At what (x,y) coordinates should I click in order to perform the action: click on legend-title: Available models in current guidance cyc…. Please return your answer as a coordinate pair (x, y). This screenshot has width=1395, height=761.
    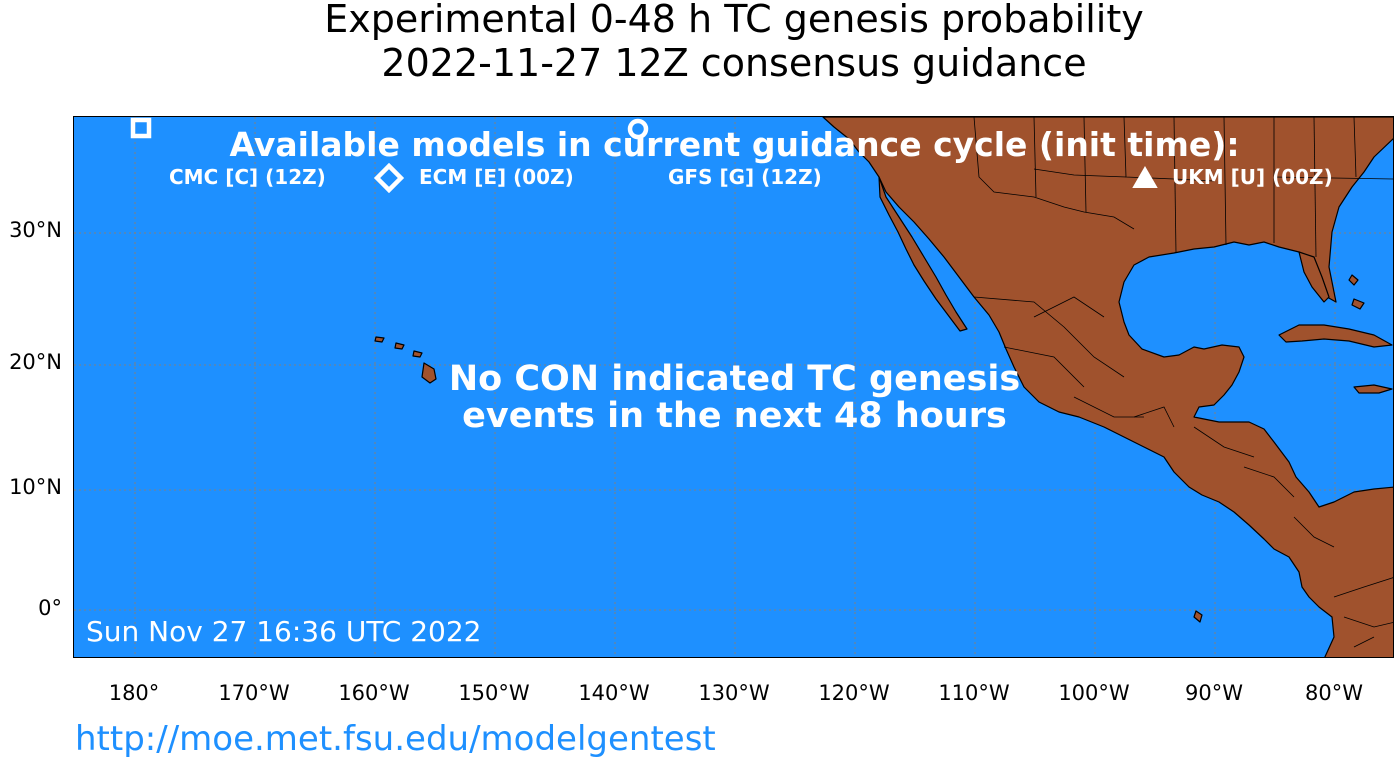
    Looking at the image, I should click on (734, 144).